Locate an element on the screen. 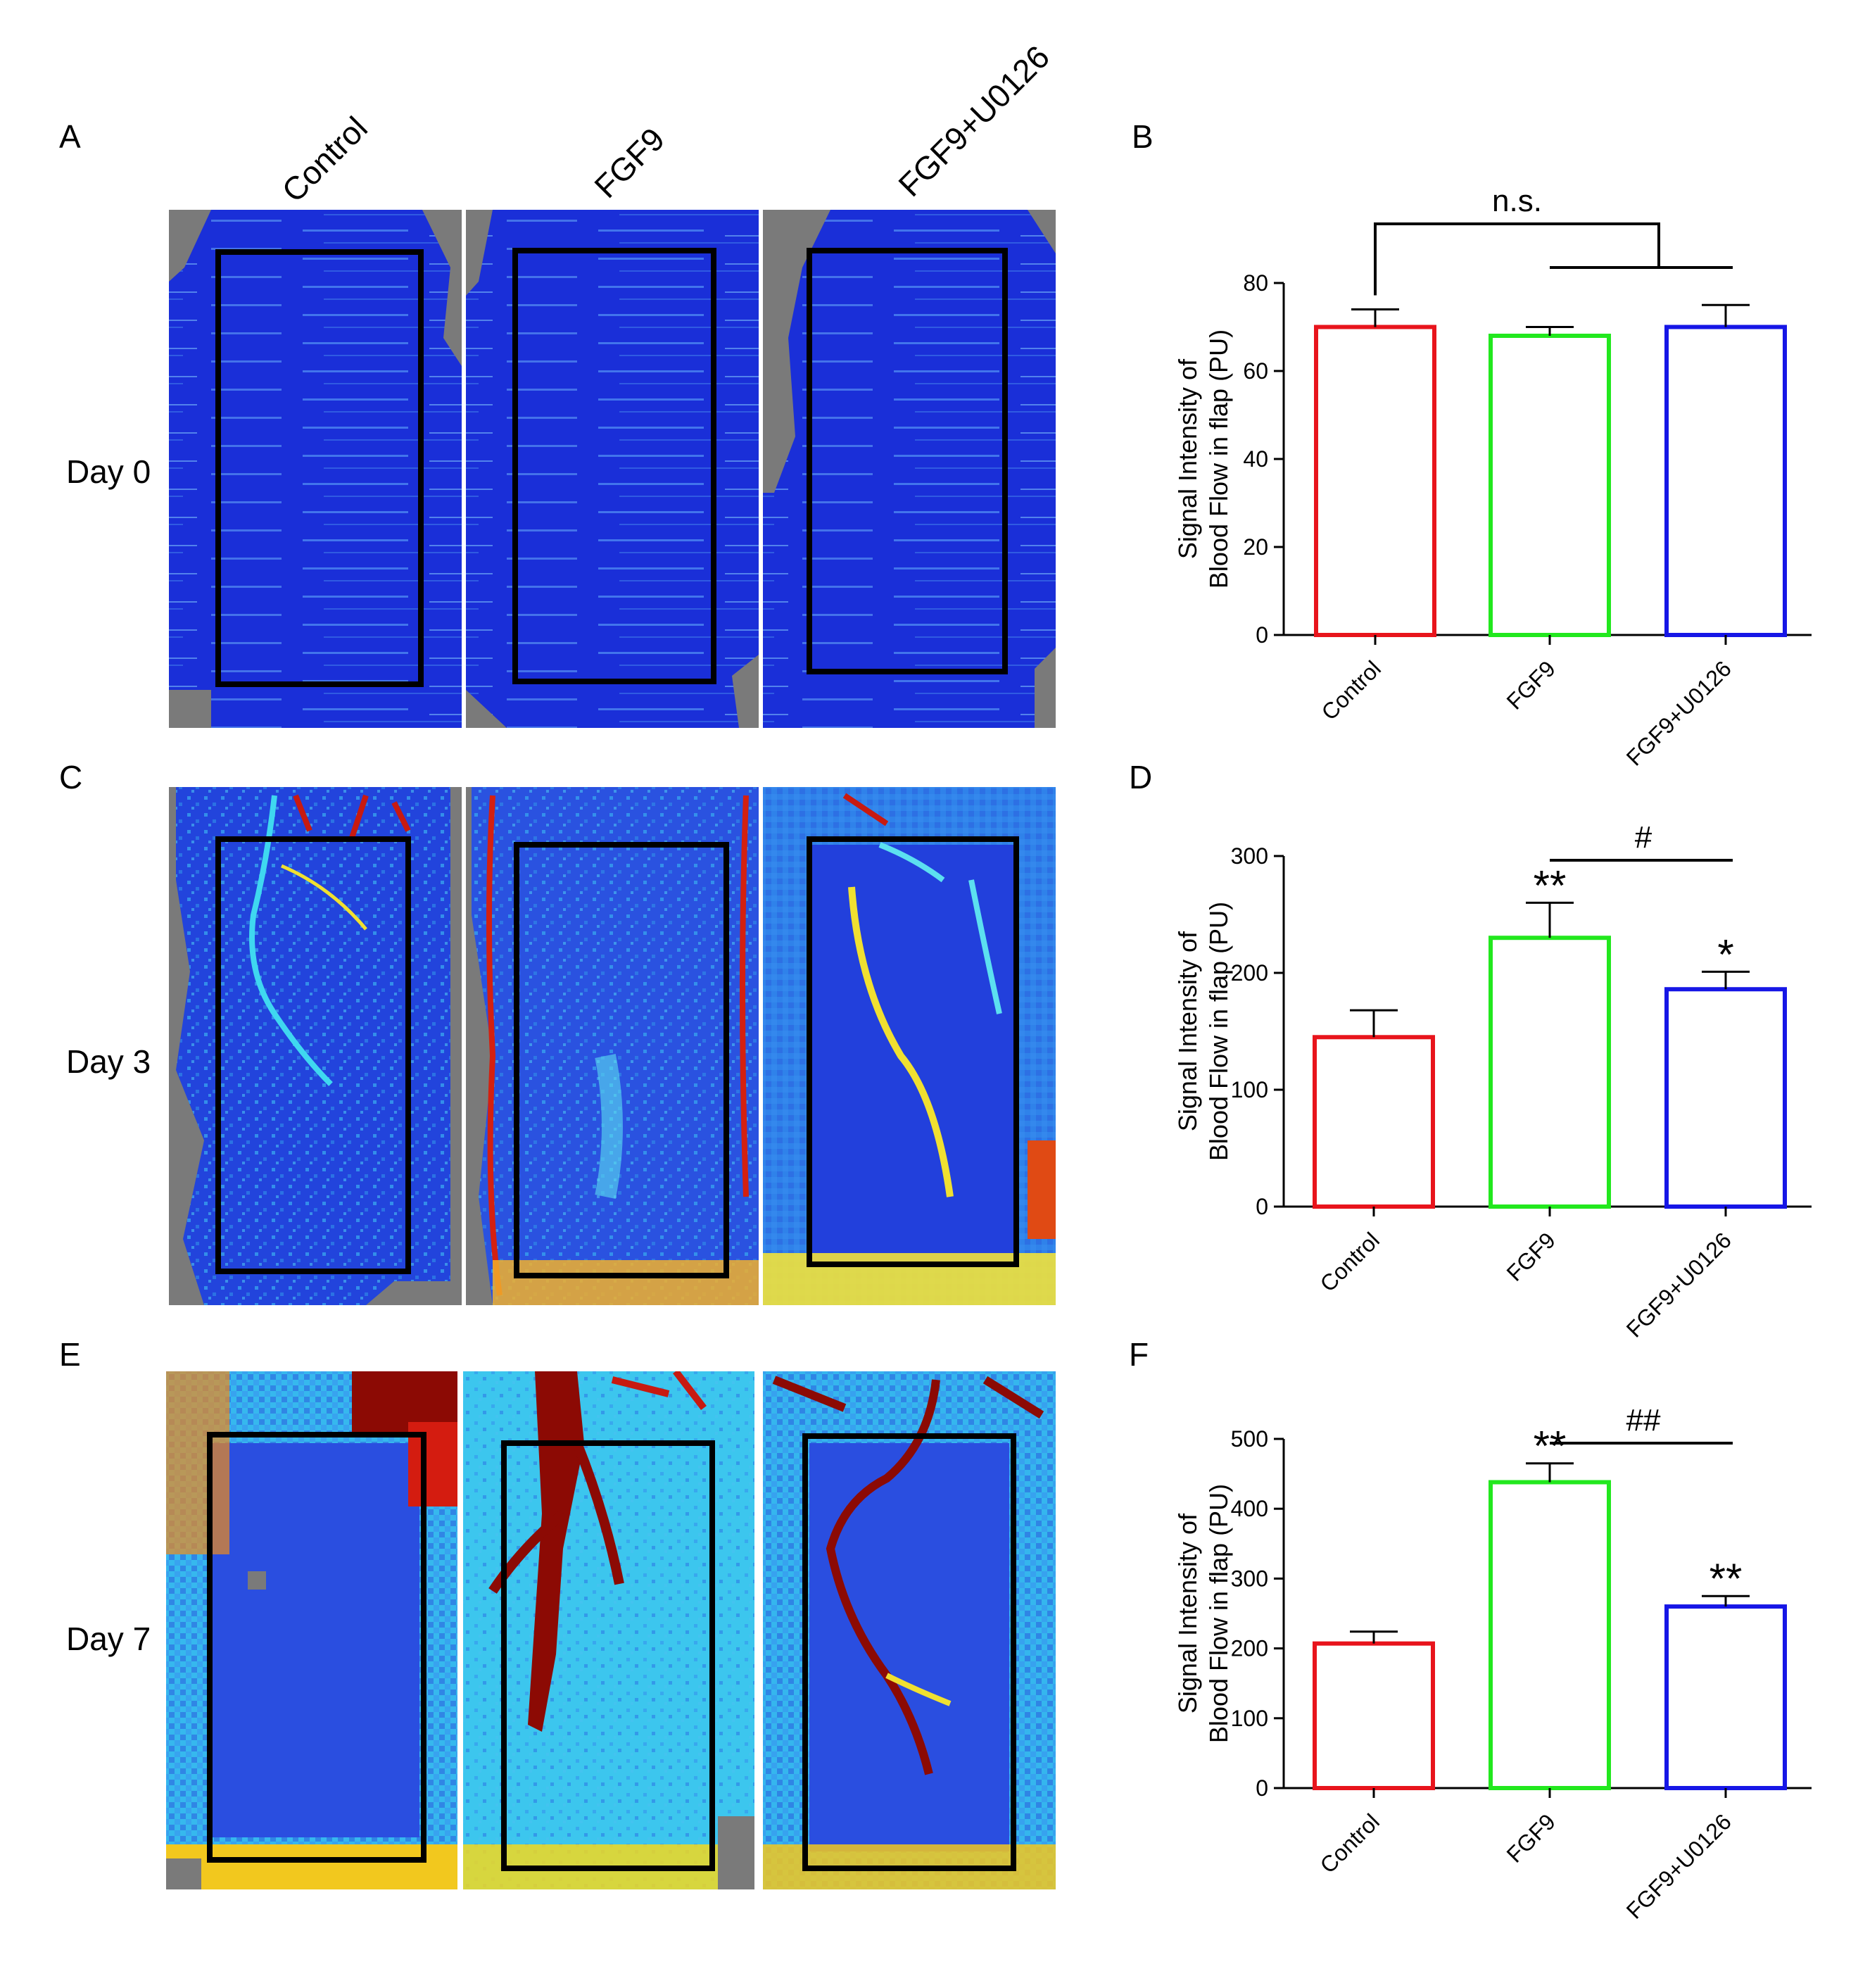  panel-letter-c: C is located at coordinates (70, 777).